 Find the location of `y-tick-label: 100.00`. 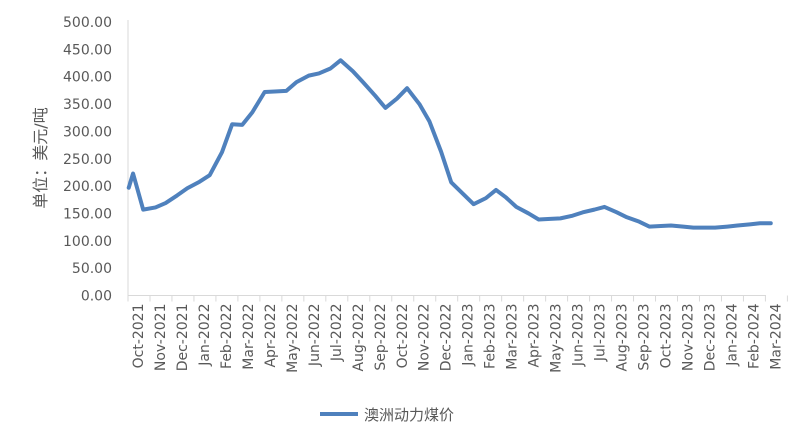

y-tick-label: 100.00 is located at coordinates (87, 242).